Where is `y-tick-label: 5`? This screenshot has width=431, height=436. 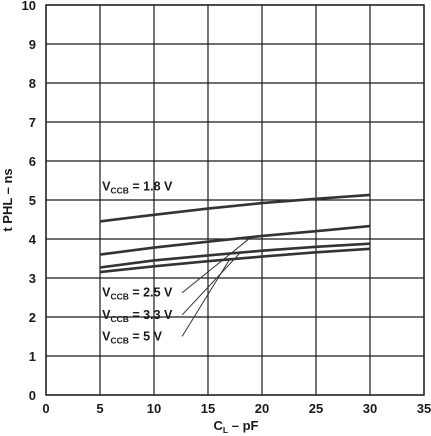 y-tick-label: 5 is located at coordinates (32, 200).